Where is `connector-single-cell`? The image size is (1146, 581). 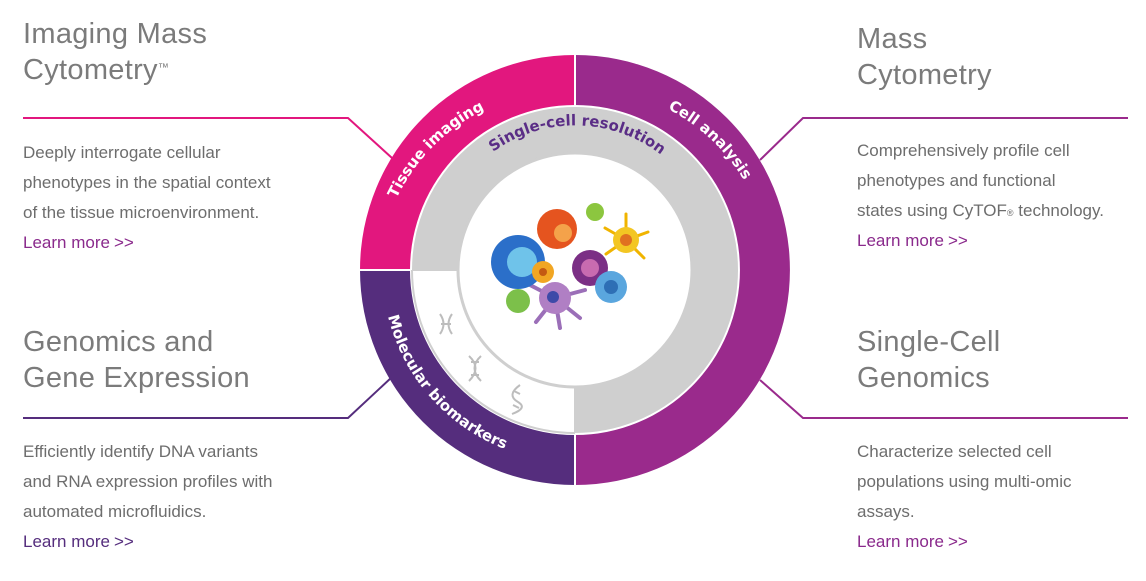
connector-single-cell is located at coordinates (943, 399).